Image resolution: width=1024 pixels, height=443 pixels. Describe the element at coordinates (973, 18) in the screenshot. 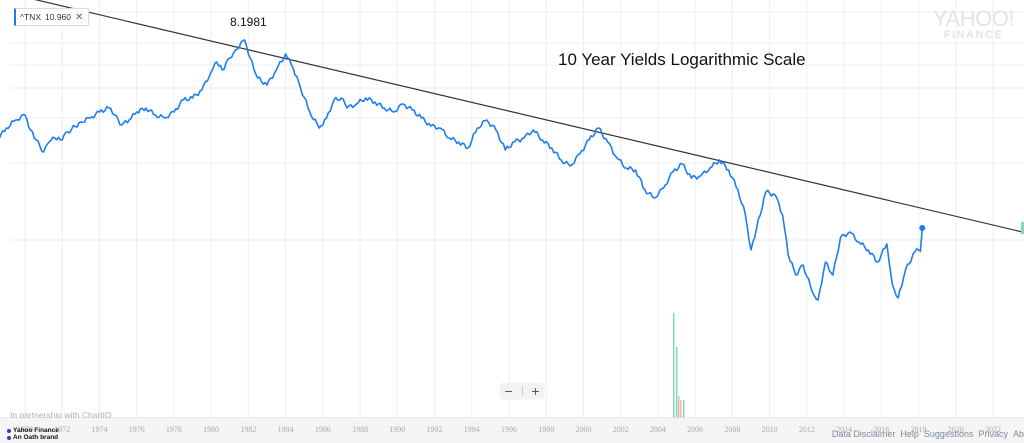

I see `brand-line1: YAHOO!` at that location.